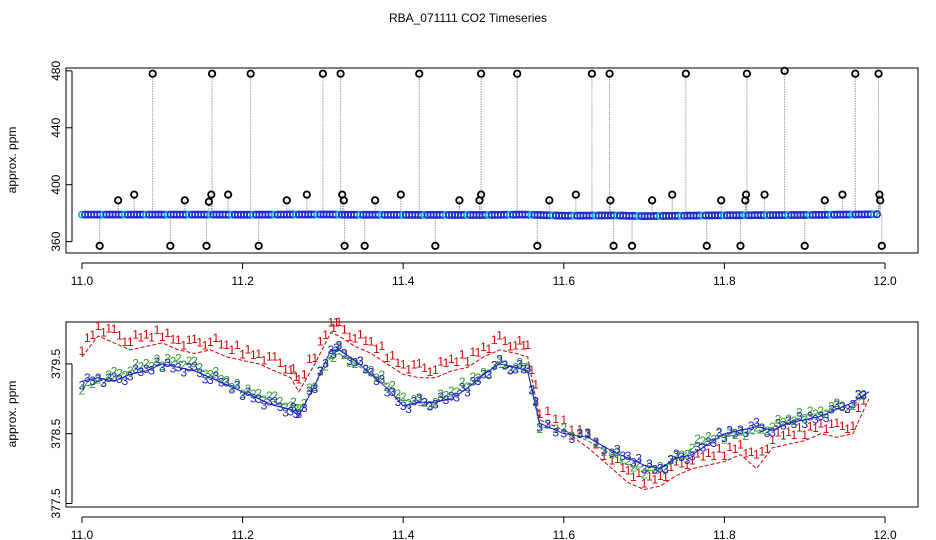 This screenshot has height=540, width=936. I want to click on bottom-x-tick-label: 11.8, so click(724, 534).